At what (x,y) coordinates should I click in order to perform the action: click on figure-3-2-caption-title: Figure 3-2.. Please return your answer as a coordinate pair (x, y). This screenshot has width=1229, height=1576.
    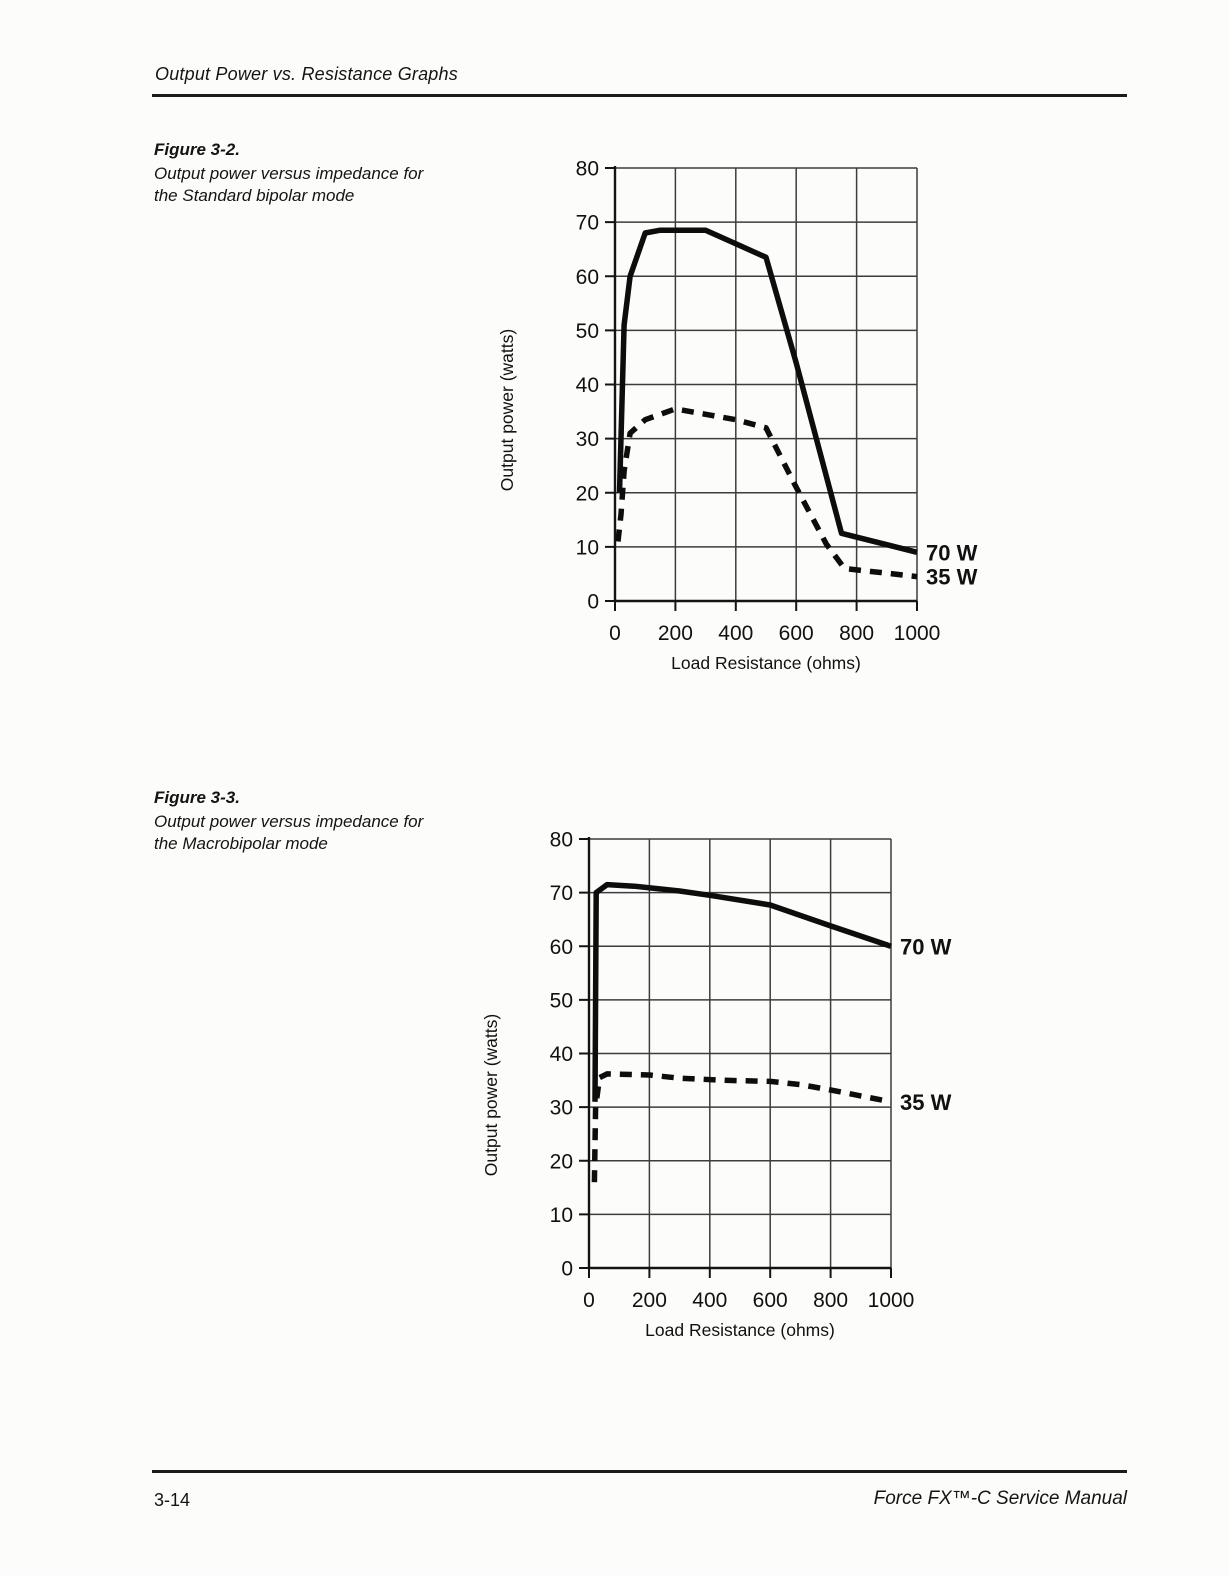
    Looking at the image, I should click on (197, 149).